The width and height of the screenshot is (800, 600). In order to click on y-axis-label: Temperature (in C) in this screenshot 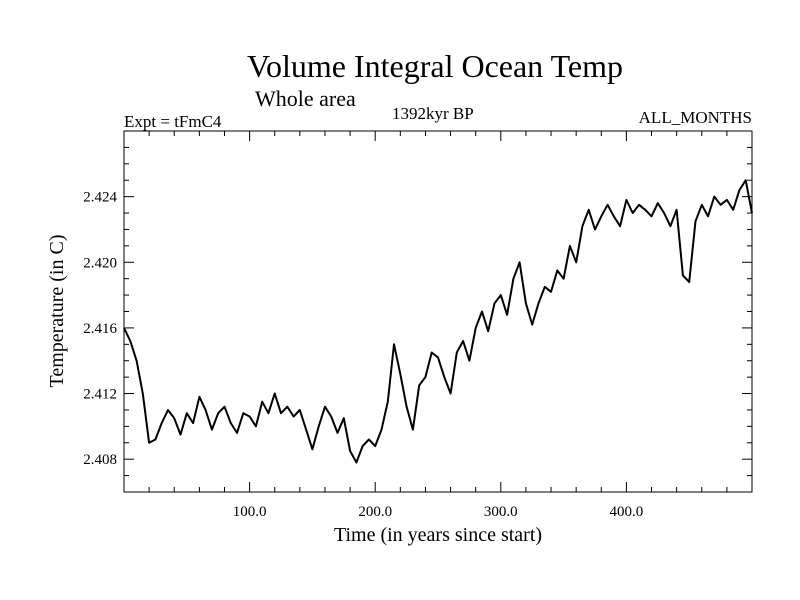, I will do `click(57, 311)`.